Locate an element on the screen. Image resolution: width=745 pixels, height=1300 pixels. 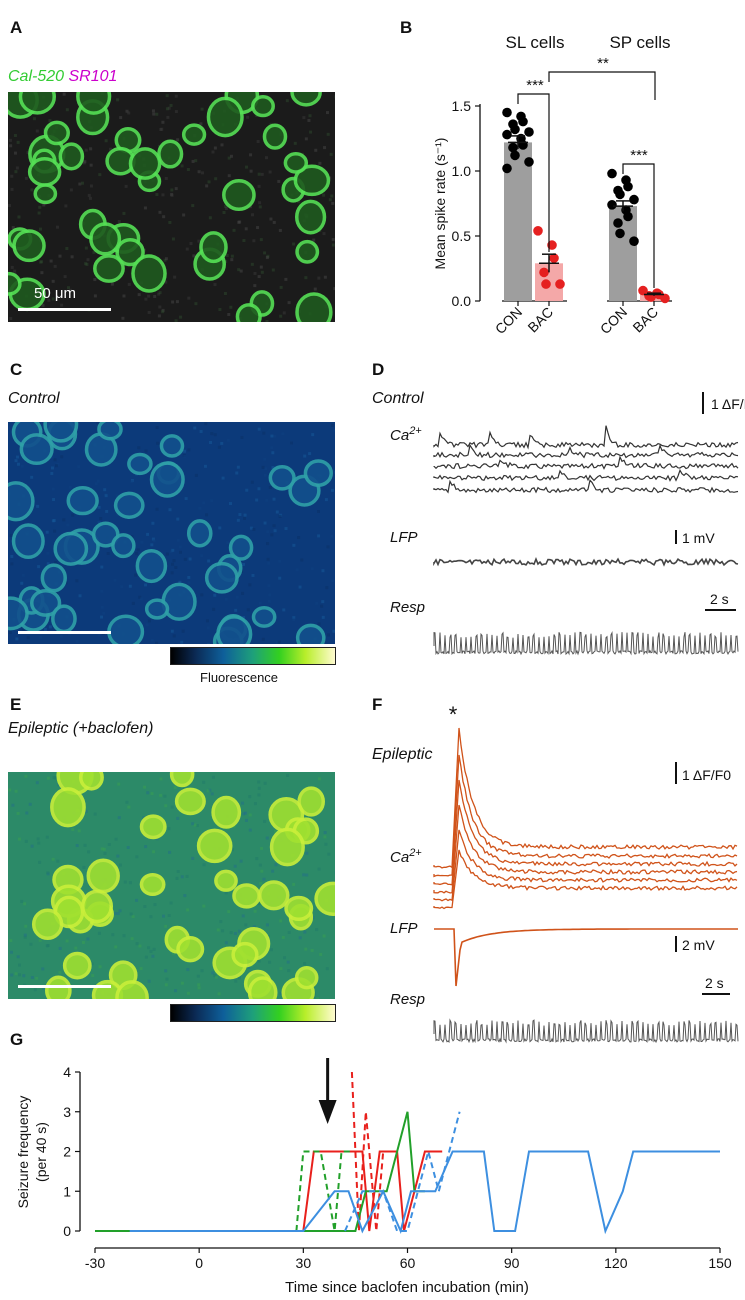
x-tick-label: 60 is located at coordinates (408, 1263).